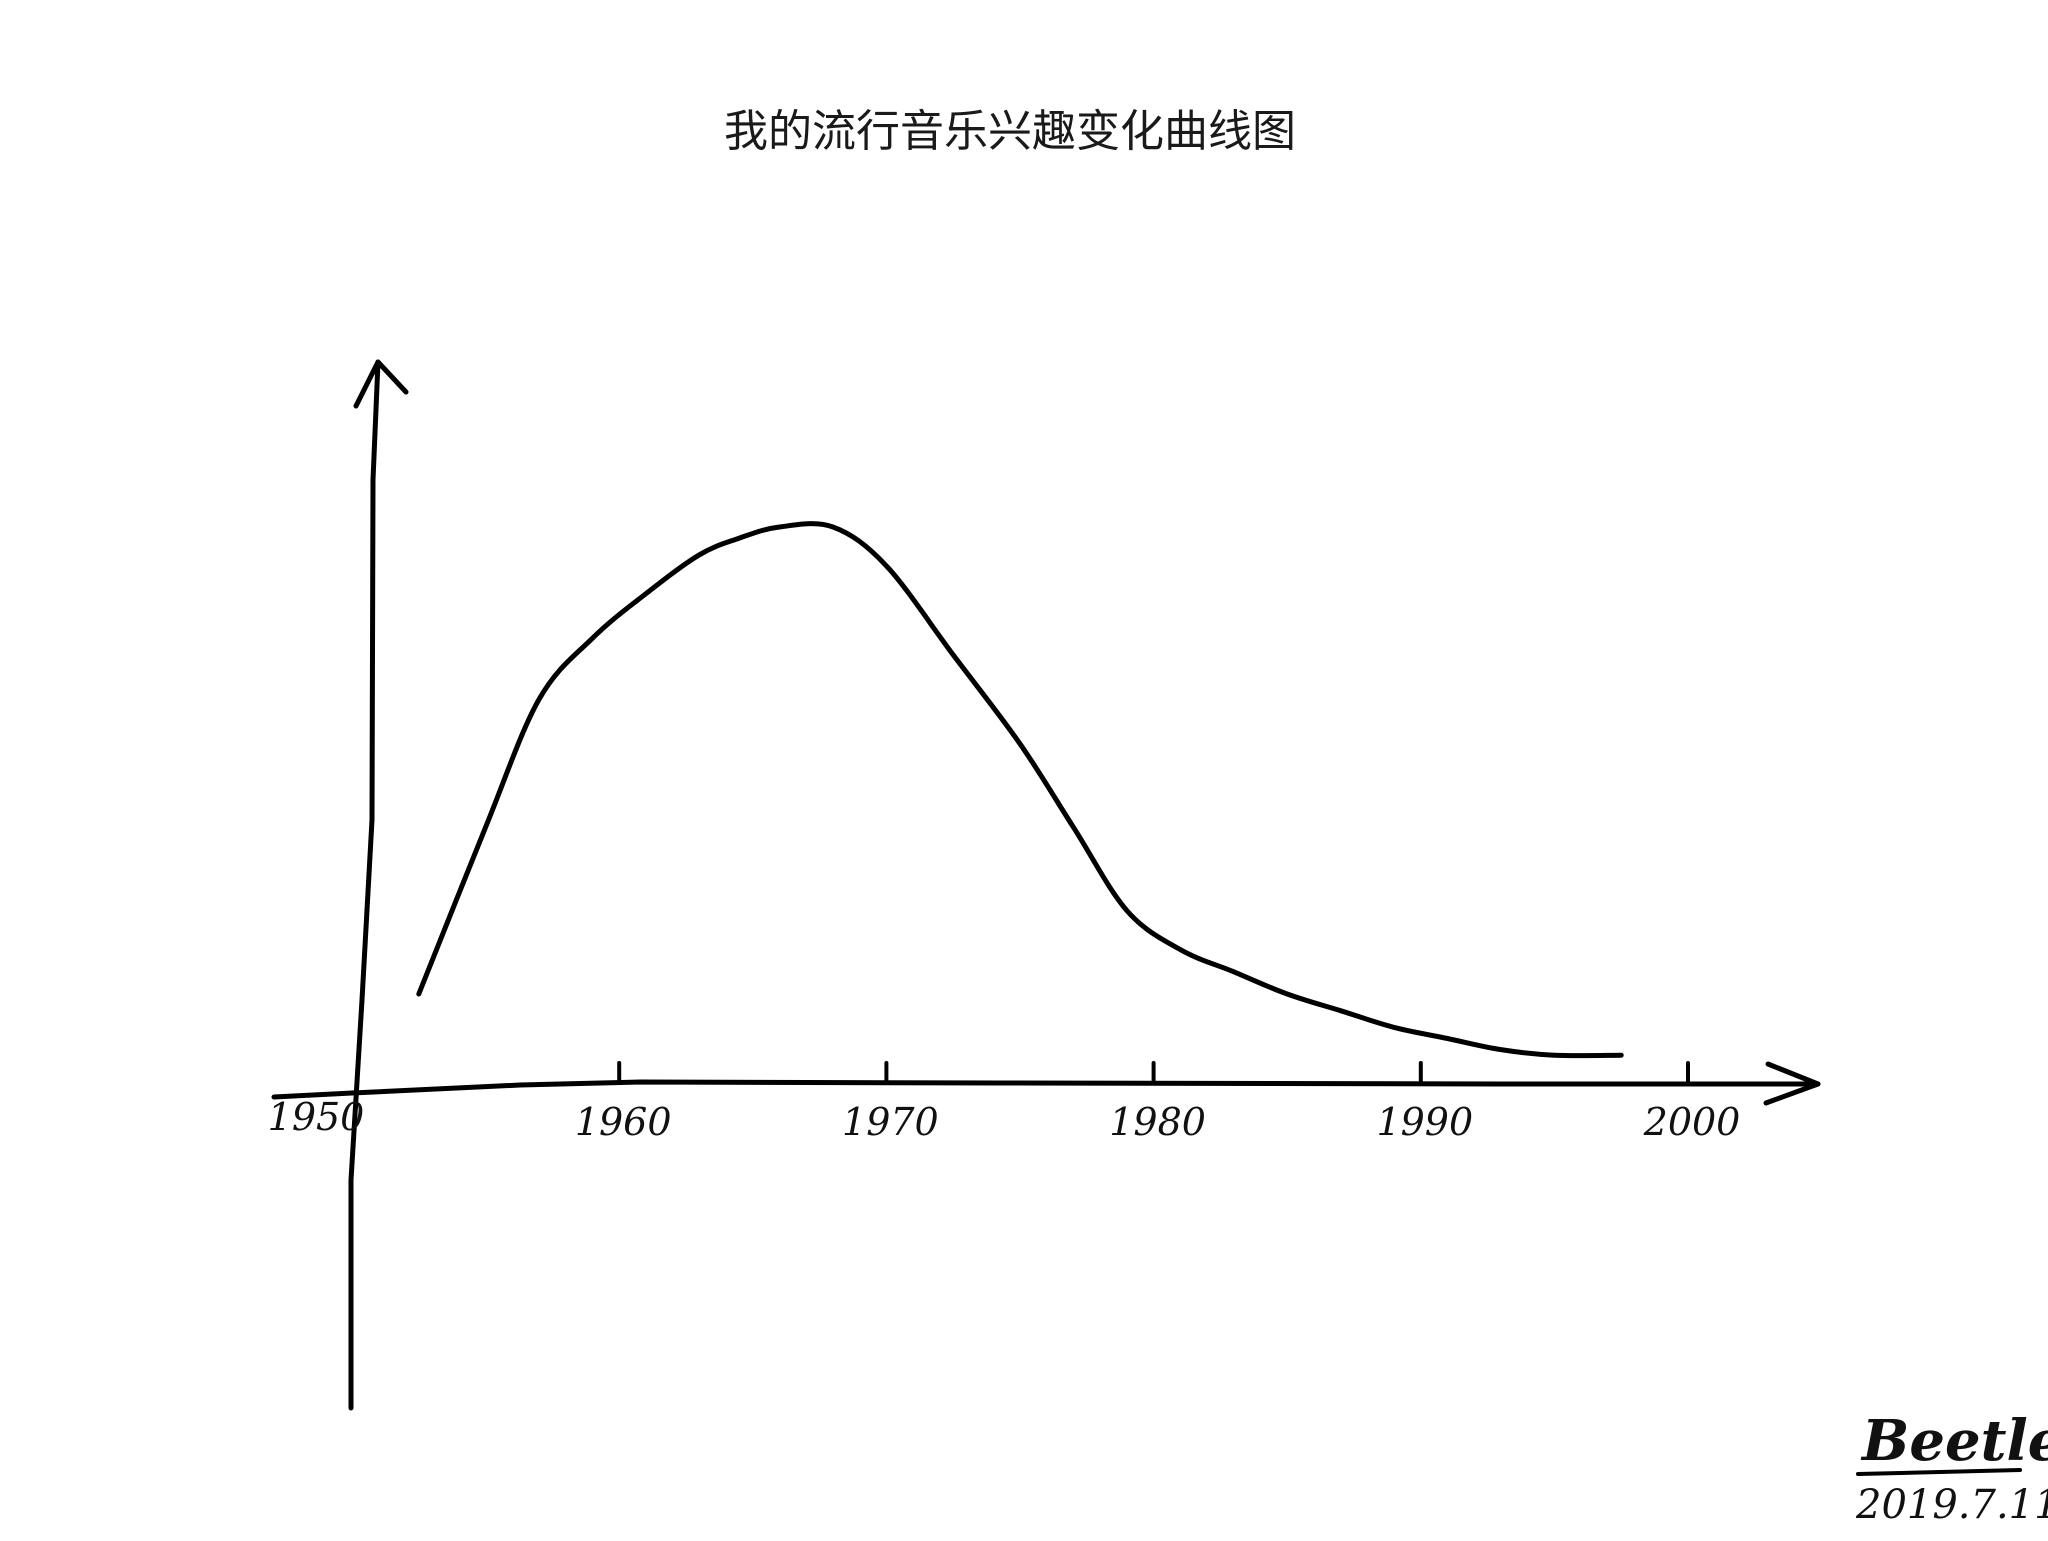 The height and width of the screenshot is (1541, 2048). Describe the element at coordinates (381, 384) in the screenshot. I see `y-axis-arrowhead` at that location.